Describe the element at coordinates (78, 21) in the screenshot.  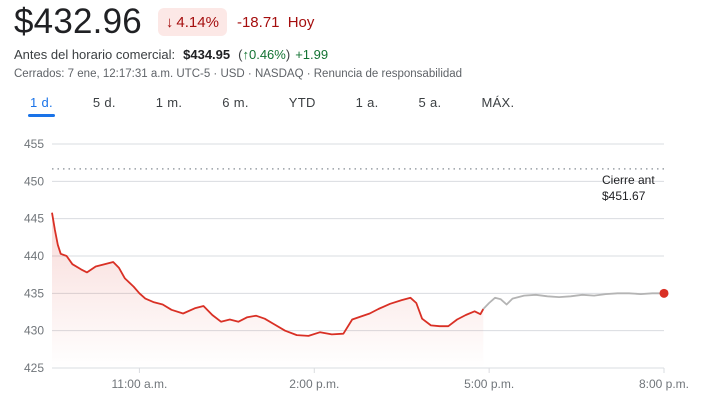
I see `current-price: $432.96` at that location.